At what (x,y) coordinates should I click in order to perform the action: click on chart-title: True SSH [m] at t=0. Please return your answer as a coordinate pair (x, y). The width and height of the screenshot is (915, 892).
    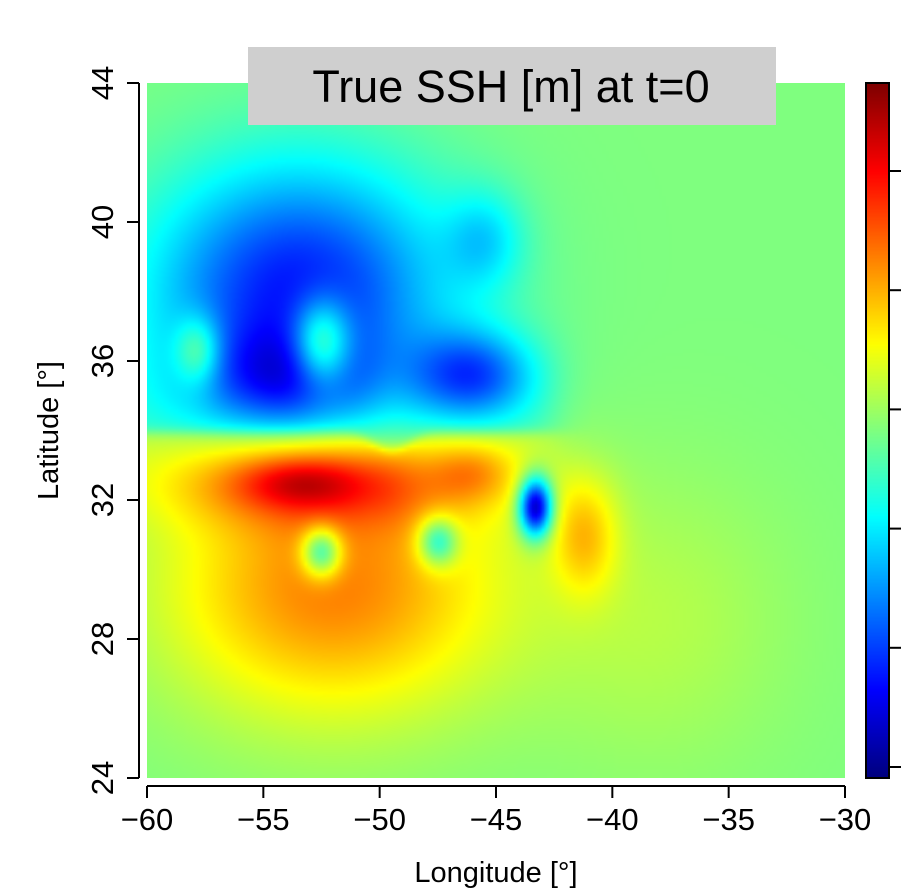
    Looking at the image, I should click on (512, 86).